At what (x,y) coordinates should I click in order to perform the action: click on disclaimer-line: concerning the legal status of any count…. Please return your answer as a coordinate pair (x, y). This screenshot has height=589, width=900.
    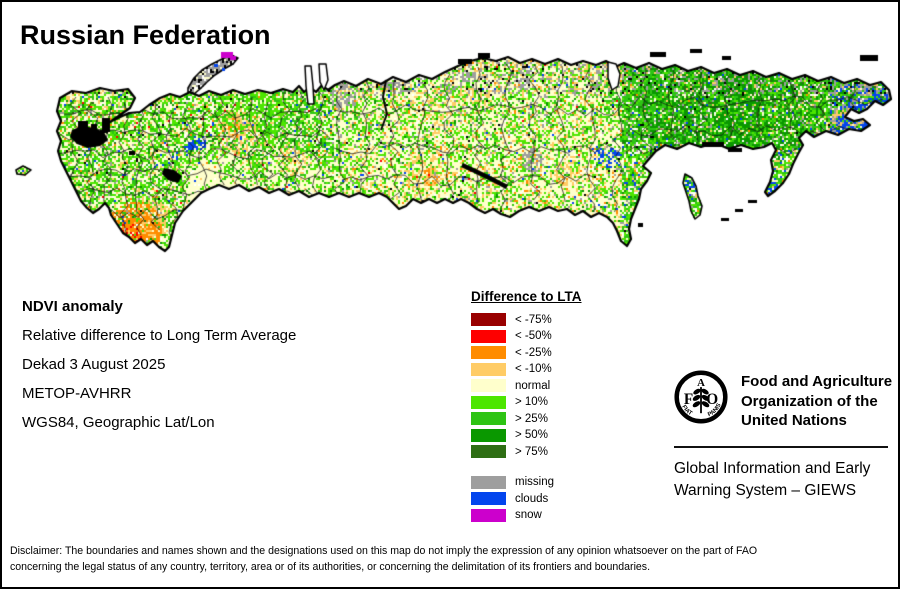
    Looking at the image, I should click on (330, 566).